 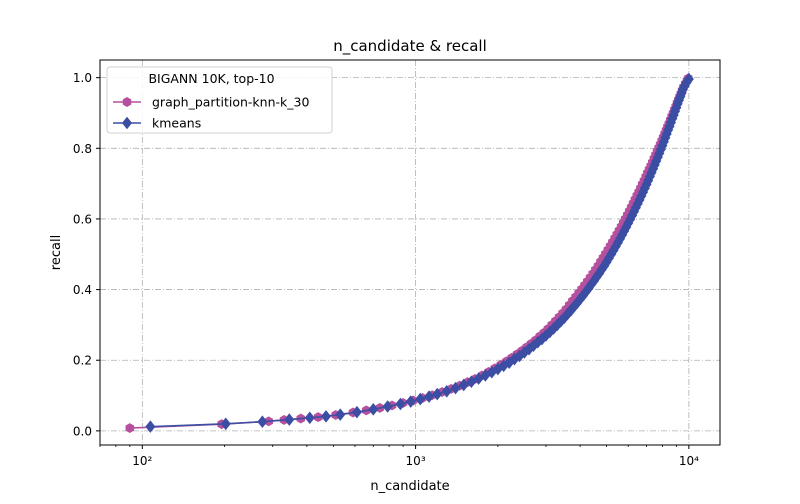 I want to click on y-axis-label: recall, so click(x=56, y=252).